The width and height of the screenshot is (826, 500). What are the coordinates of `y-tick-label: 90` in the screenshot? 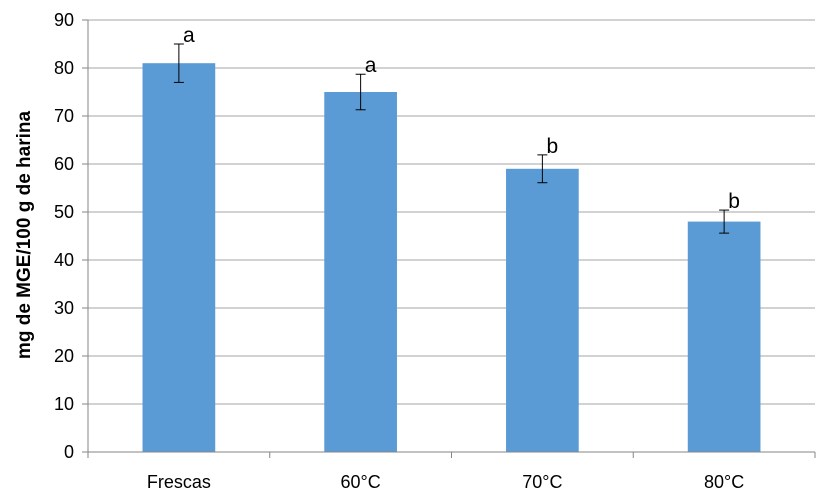 It's located at (64, 20).